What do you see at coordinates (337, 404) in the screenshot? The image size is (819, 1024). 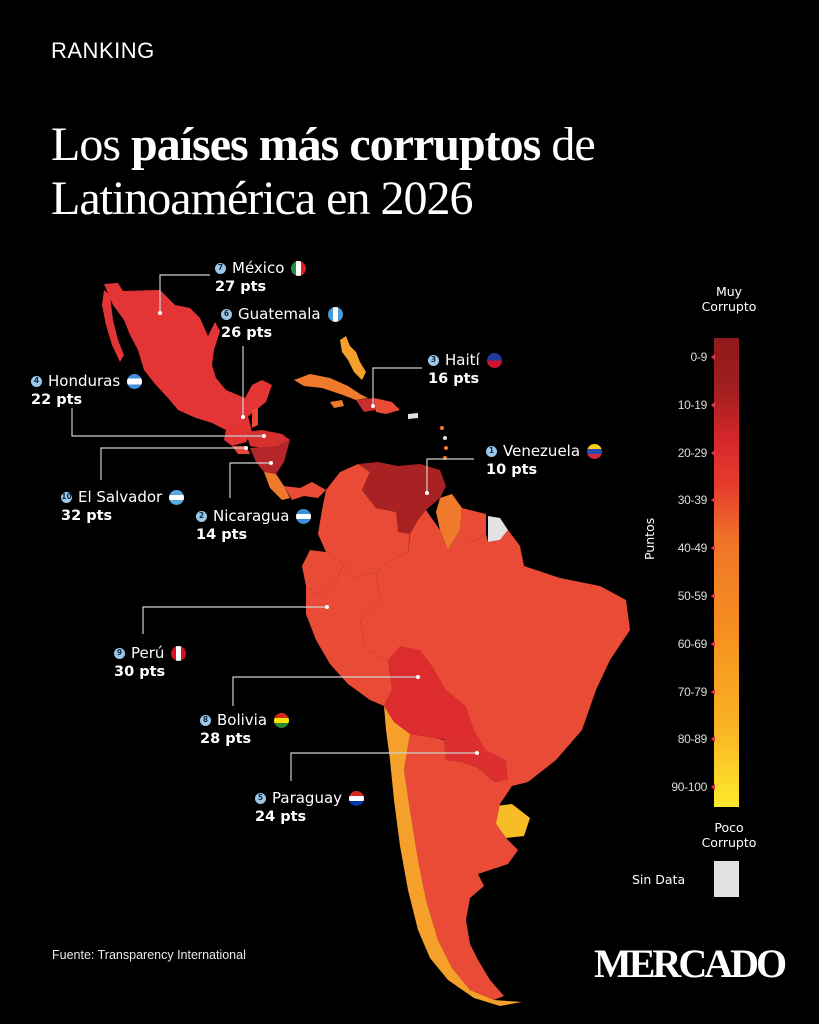 I see `country-jamaica` at bounding box center [337, 404].